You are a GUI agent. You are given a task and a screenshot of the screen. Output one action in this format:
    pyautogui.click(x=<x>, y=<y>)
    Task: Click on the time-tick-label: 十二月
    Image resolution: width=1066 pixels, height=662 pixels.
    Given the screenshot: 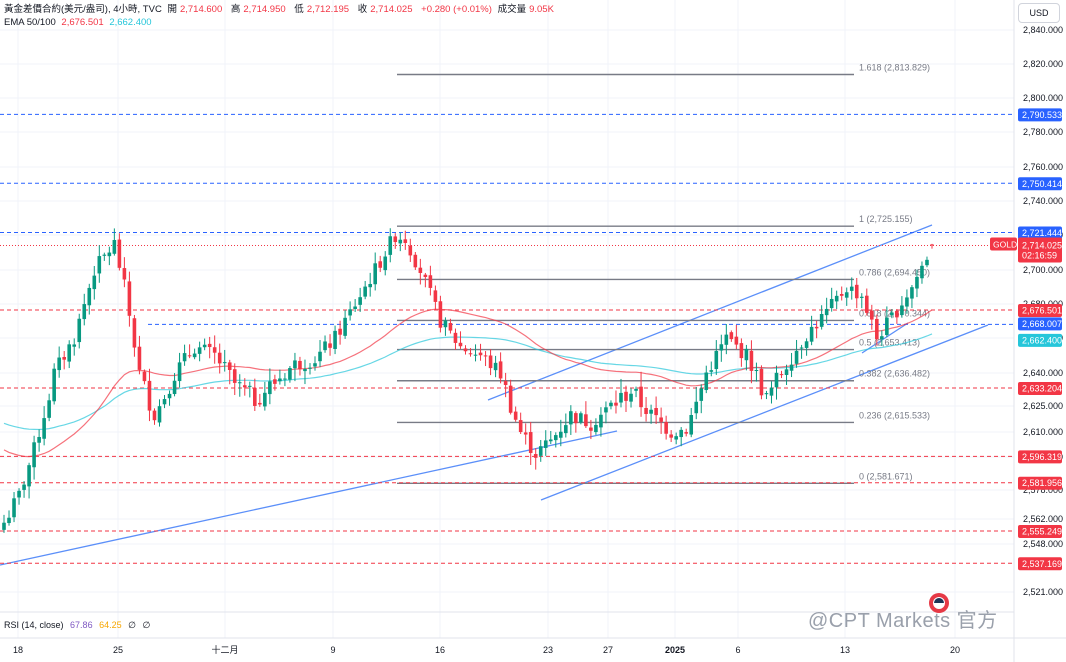 What is the action you would take?
    pyautogui.click(x=224, y=649)
    